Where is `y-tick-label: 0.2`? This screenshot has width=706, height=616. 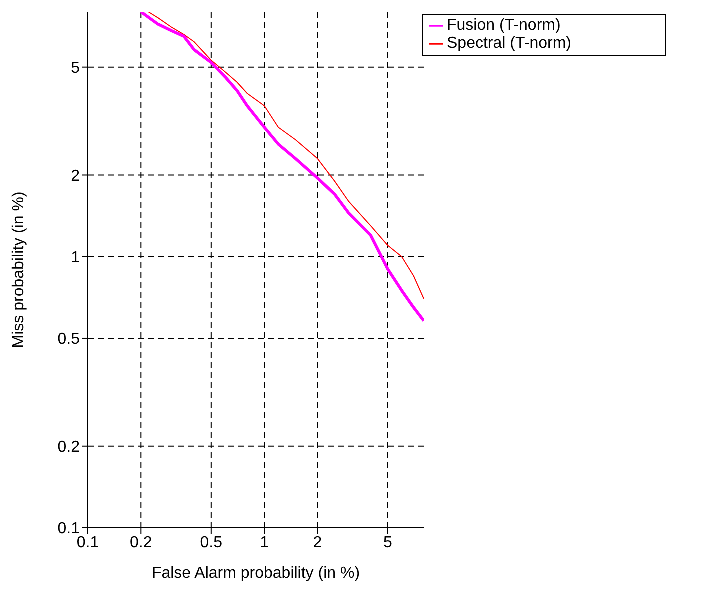 y-tick-label: 0.2 is located at coordinates (69, 447).